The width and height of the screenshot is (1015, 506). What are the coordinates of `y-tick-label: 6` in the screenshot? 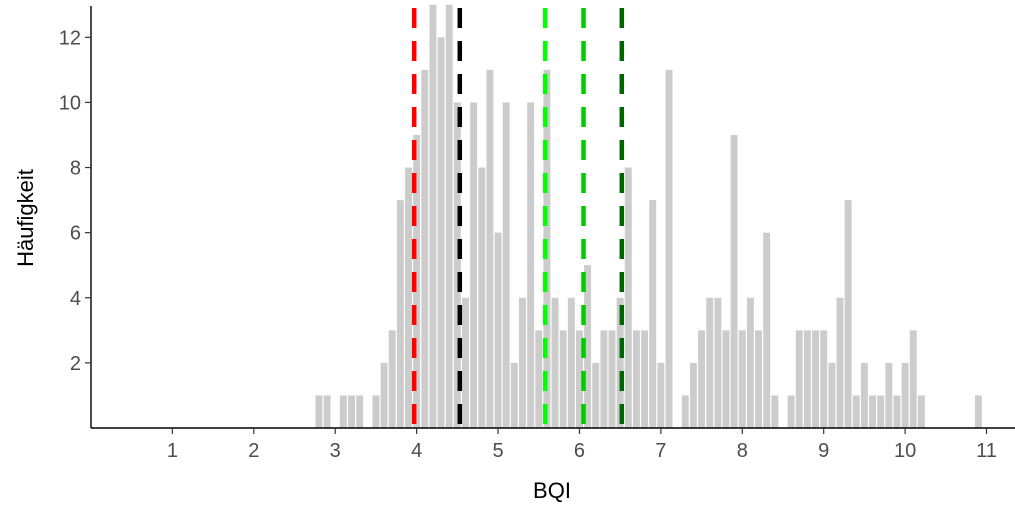 It's located at (75, 234).